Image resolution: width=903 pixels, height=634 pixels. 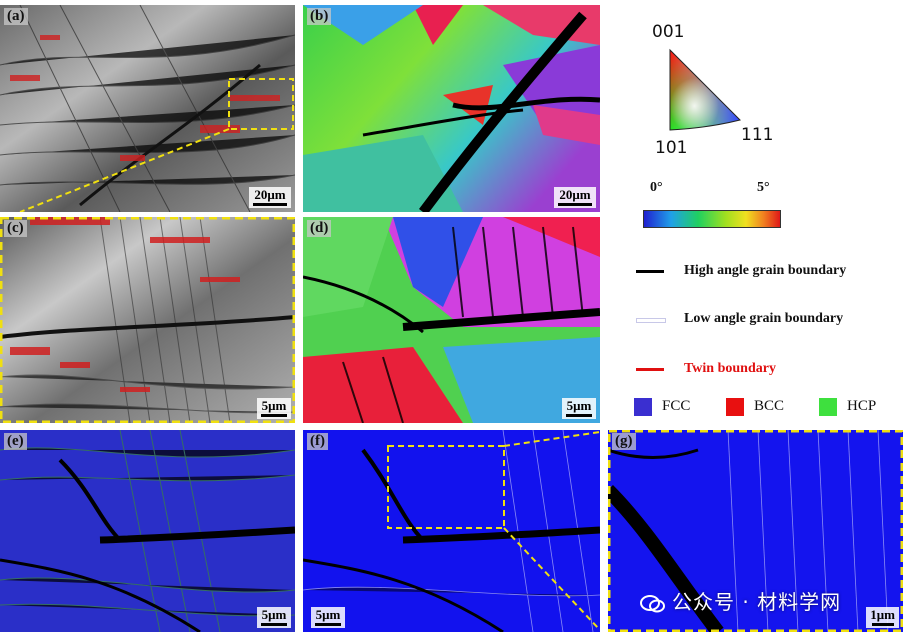 What do you see at coordinates (671, 148) in the screenshot?
I see `ipf-pole-101: 101` at bounding box center [671, 148].